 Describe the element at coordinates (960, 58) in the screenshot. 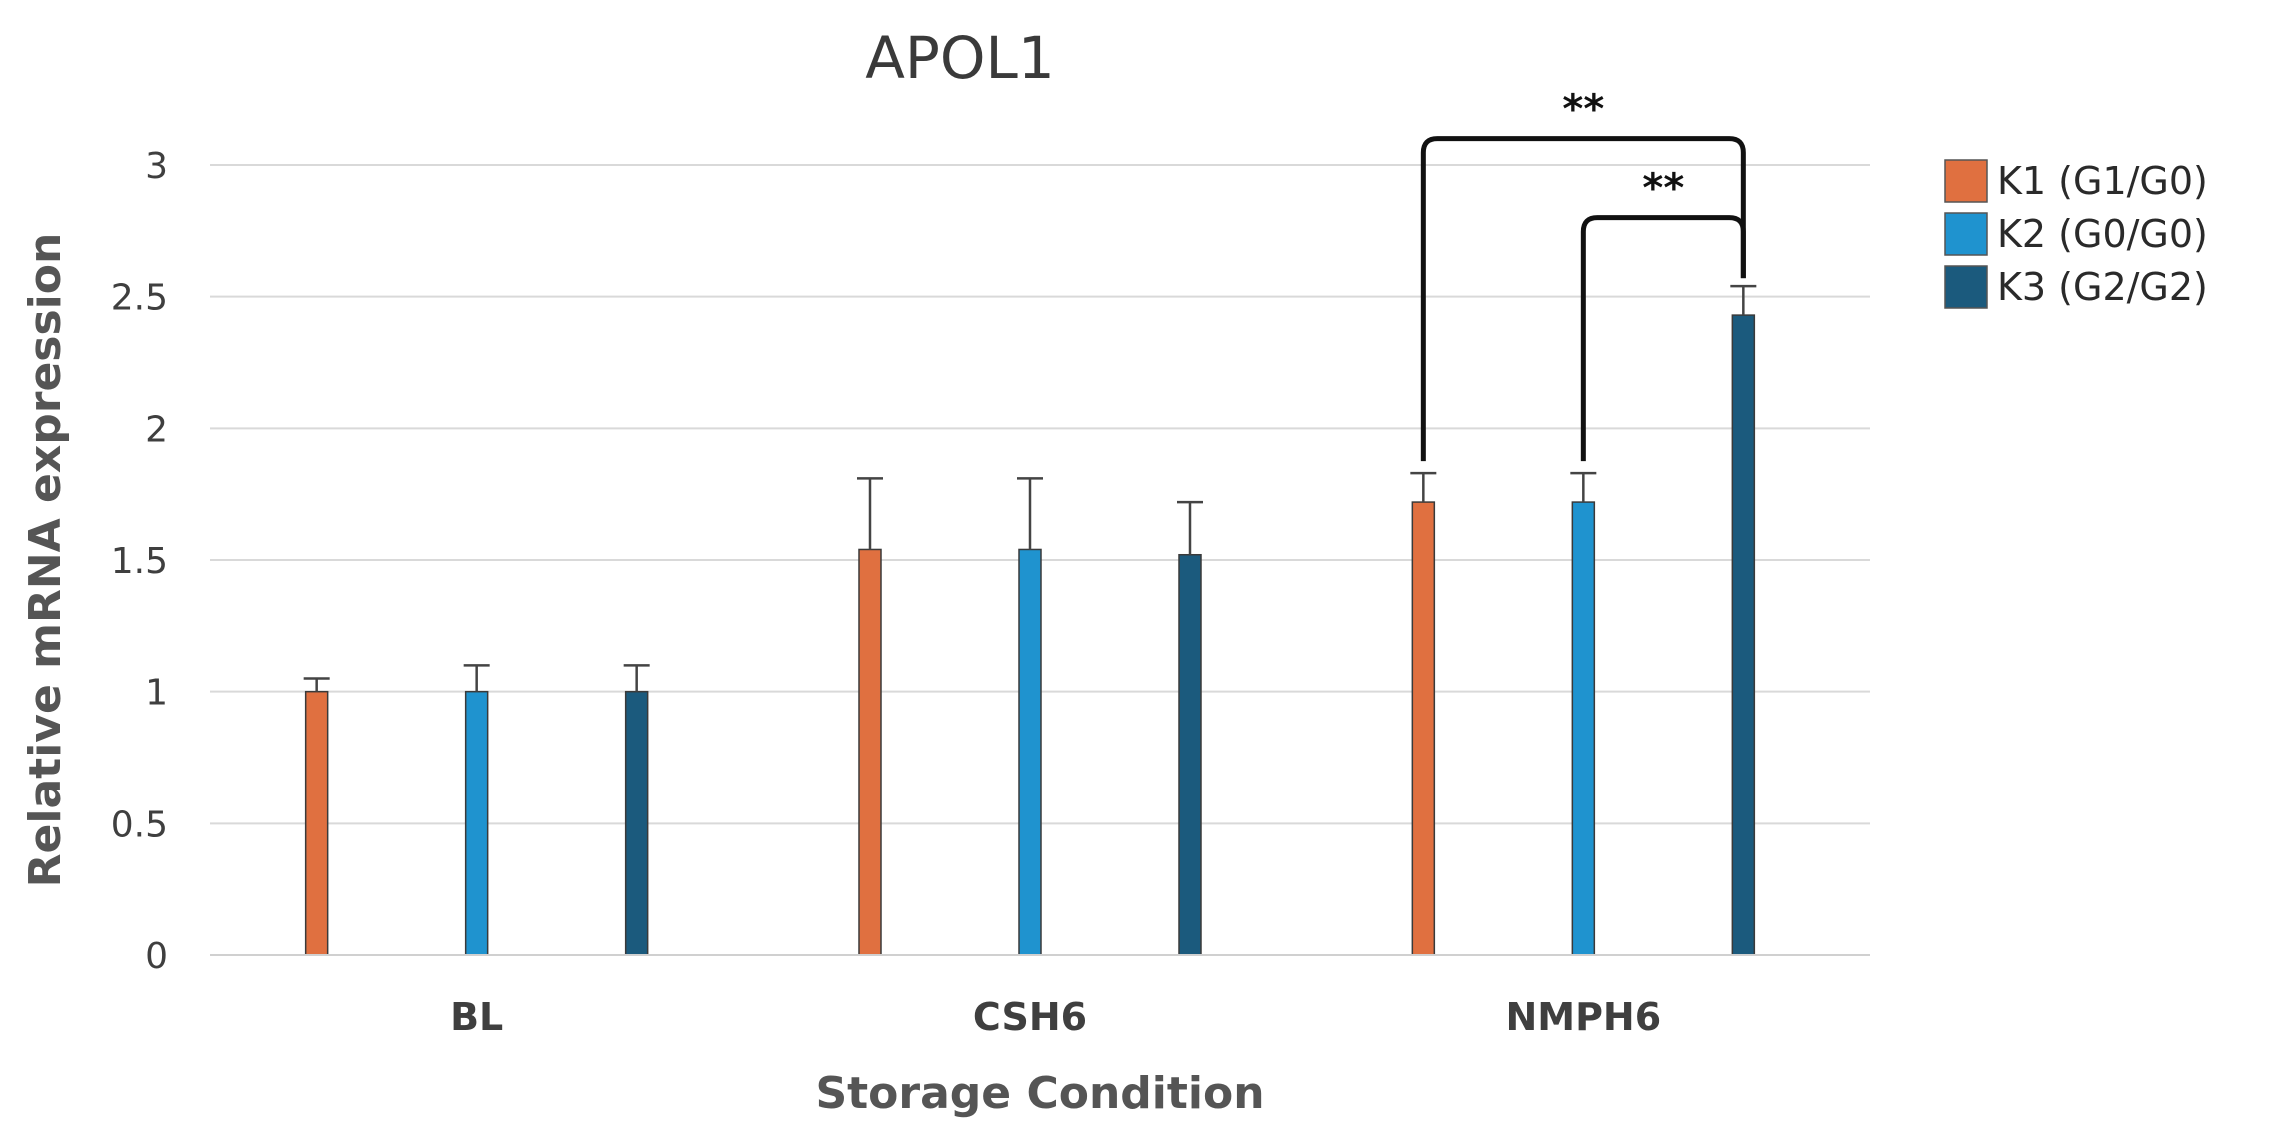

I see `chart-title: APOL1` at that location.